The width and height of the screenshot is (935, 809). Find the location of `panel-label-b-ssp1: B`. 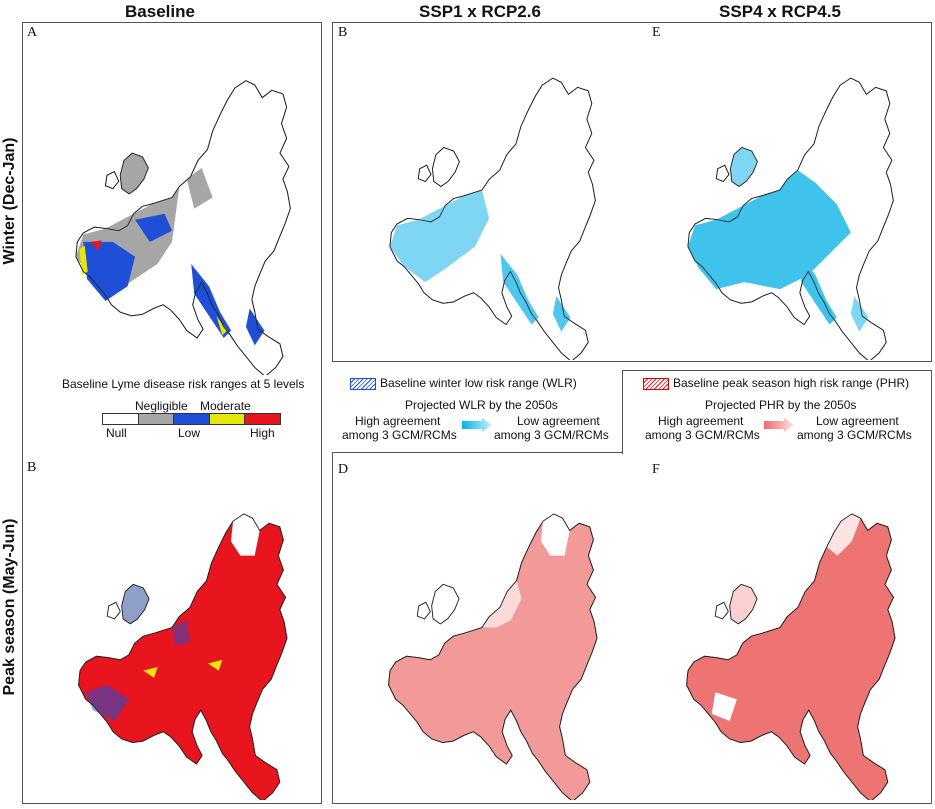

panel-label-b-ssp1: B is located at coordinates (343, 32).